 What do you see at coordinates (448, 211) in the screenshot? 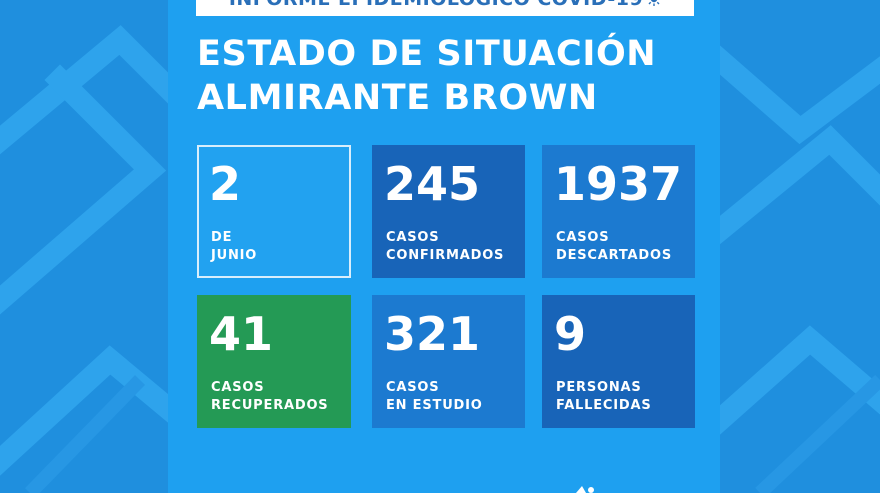
I see `confirmed-cases-card: 245 CASOS CONFIRMADOS` at bounding box center [448, 211].